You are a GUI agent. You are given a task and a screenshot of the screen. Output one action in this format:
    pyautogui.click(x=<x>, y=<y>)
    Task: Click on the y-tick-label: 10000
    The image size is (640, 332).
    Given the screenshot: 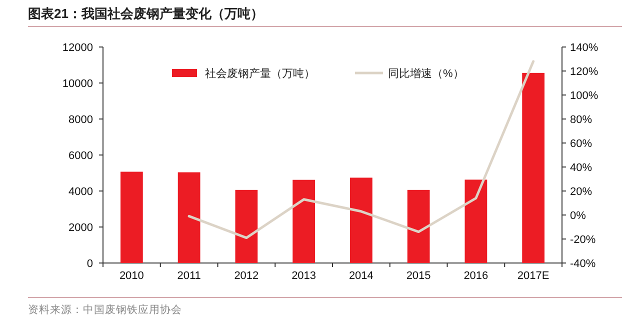 What is the action you would take?
    pyautogui.click(x=77, y=84)
    